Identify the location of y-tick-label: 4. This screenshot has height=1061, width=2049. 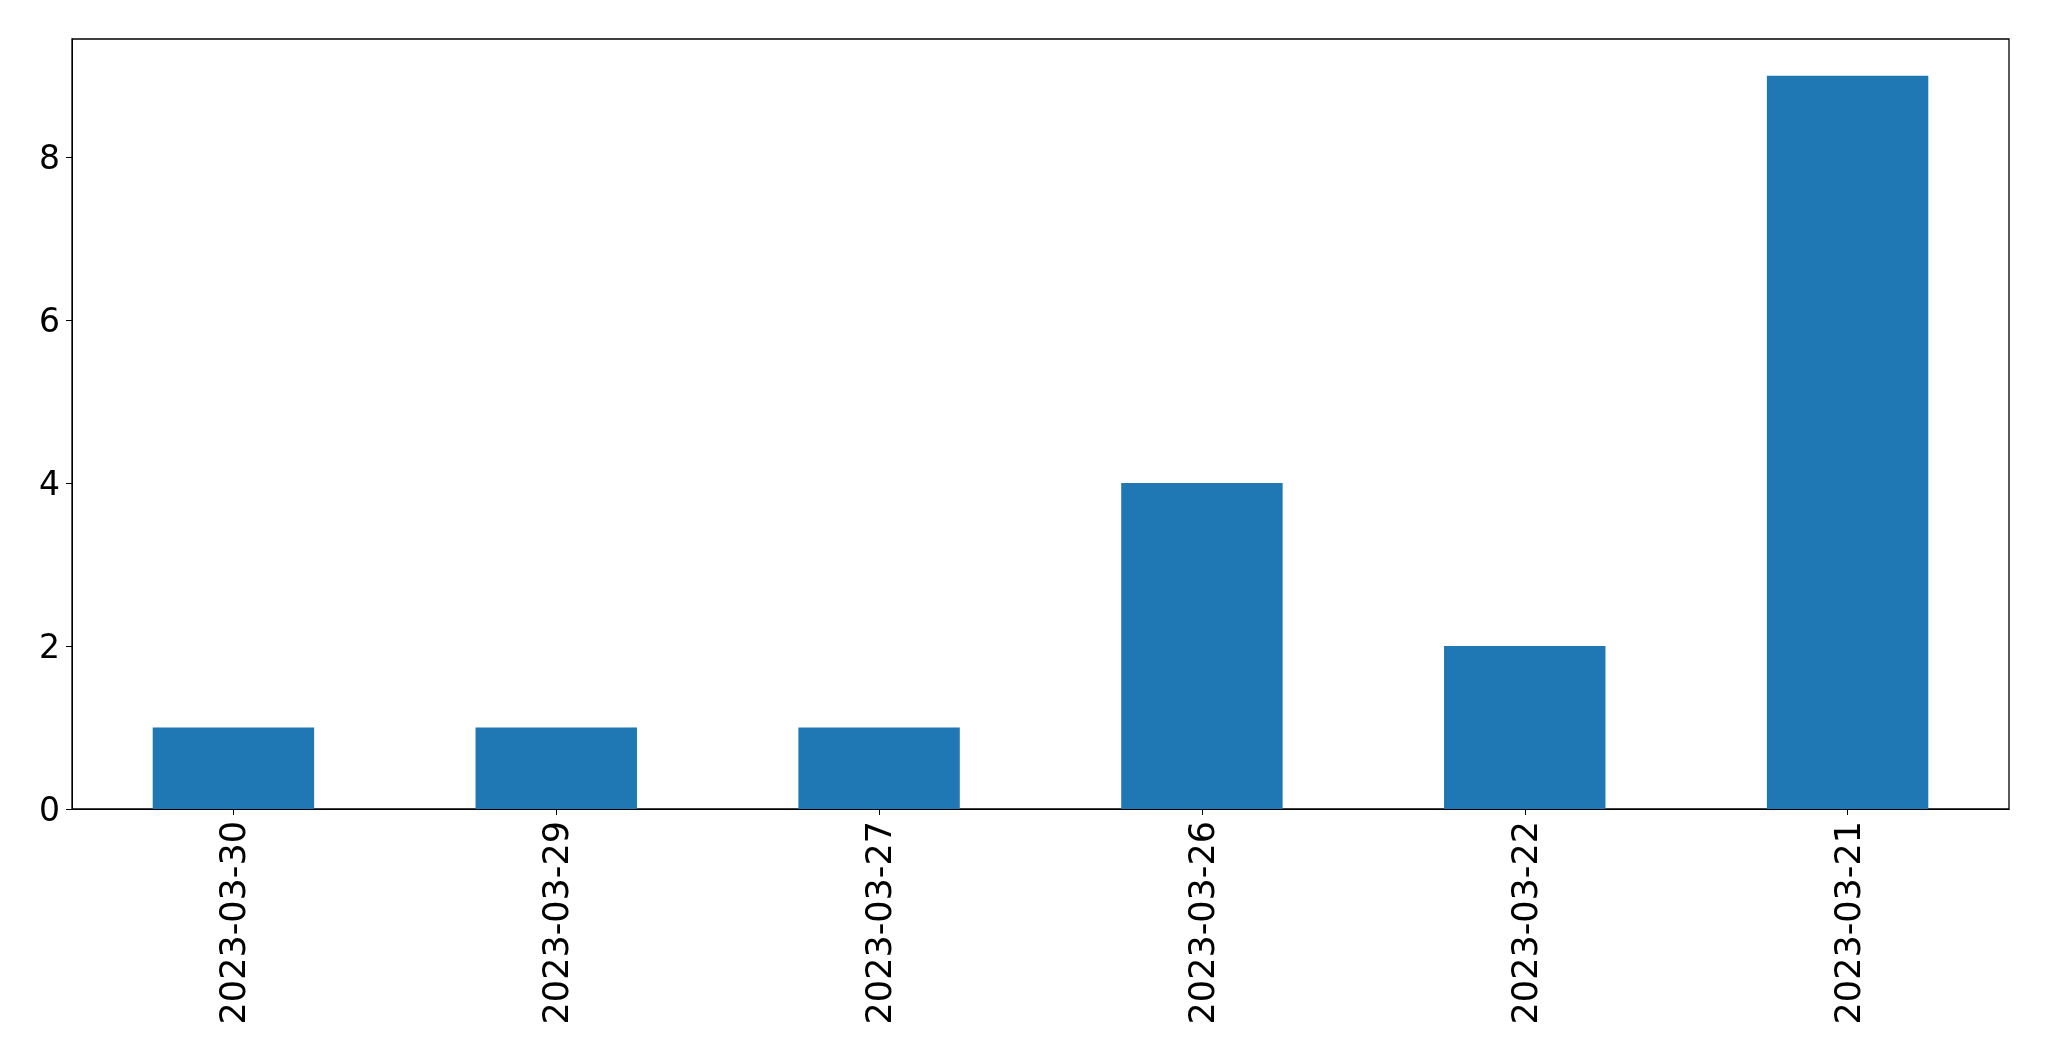
(49, 483).